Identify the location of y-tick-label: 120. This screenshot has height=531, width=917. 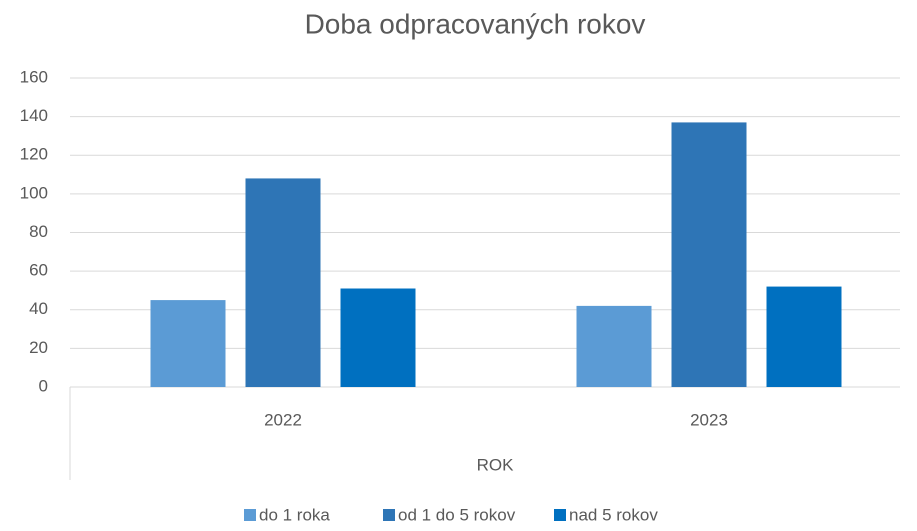
(34, 154).